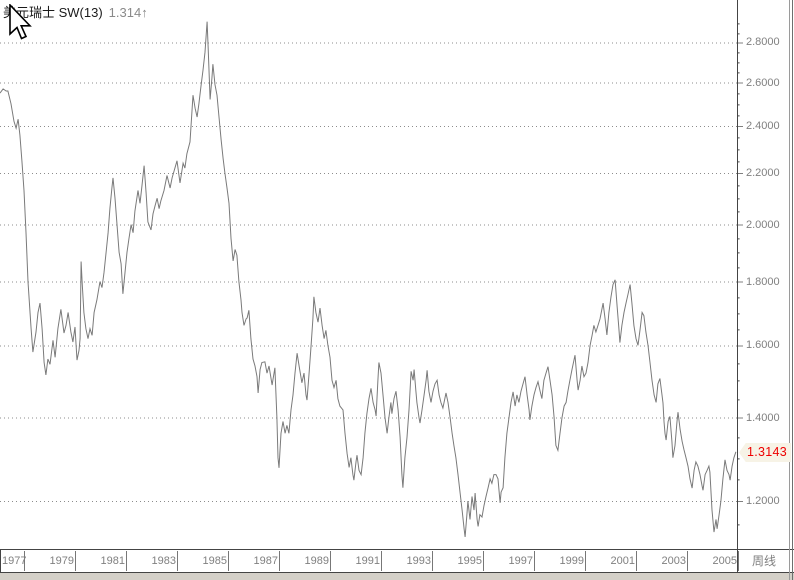 This screenshot has width=794, height=580. Describe the element at coordinates (265, 561) in the screenshot. I see `year-label: 1987` at that location.